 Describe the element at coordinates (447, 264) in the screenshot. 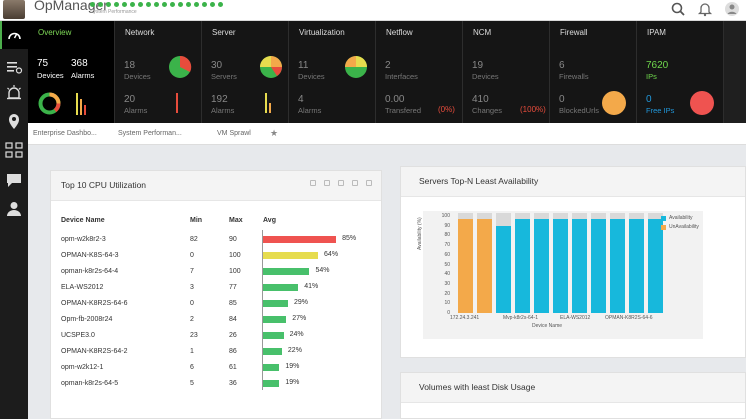

I see `y-tick-label: 50` at that location.